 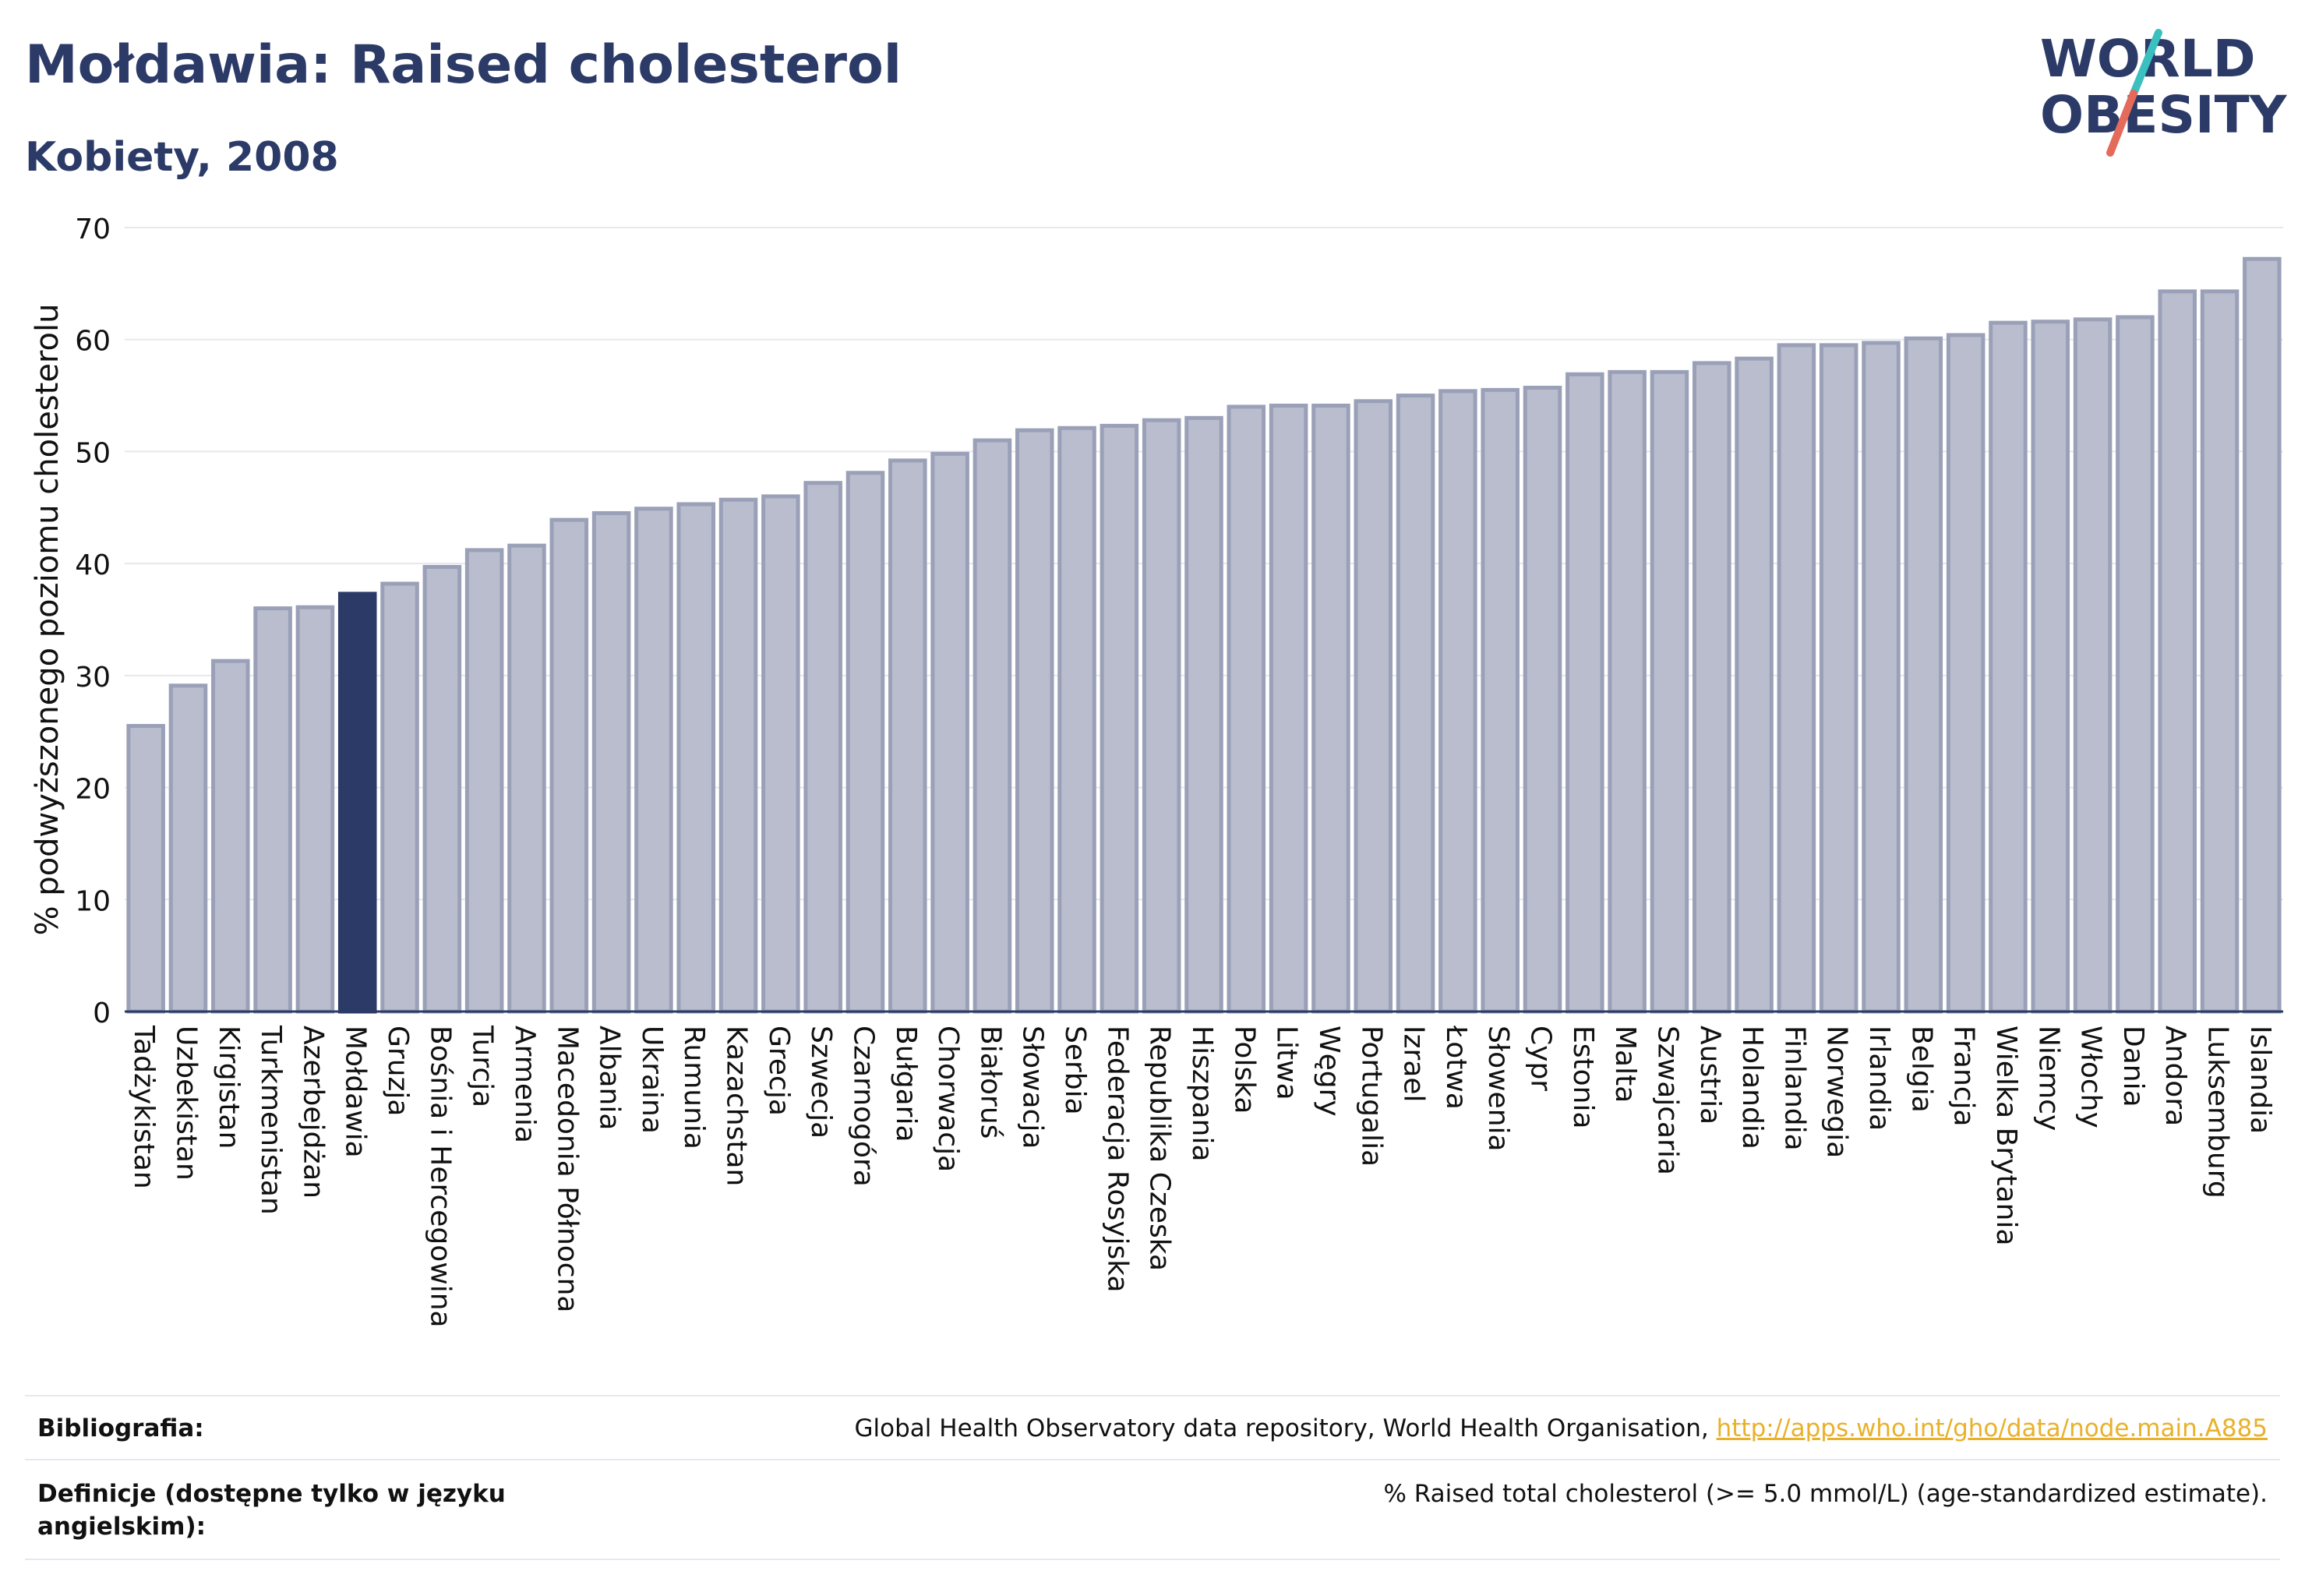 What do you see at coordinates (525, 1084) in the screenshot?
I see `x-tick-label: Armenia` at bounding box center [525, 1084].